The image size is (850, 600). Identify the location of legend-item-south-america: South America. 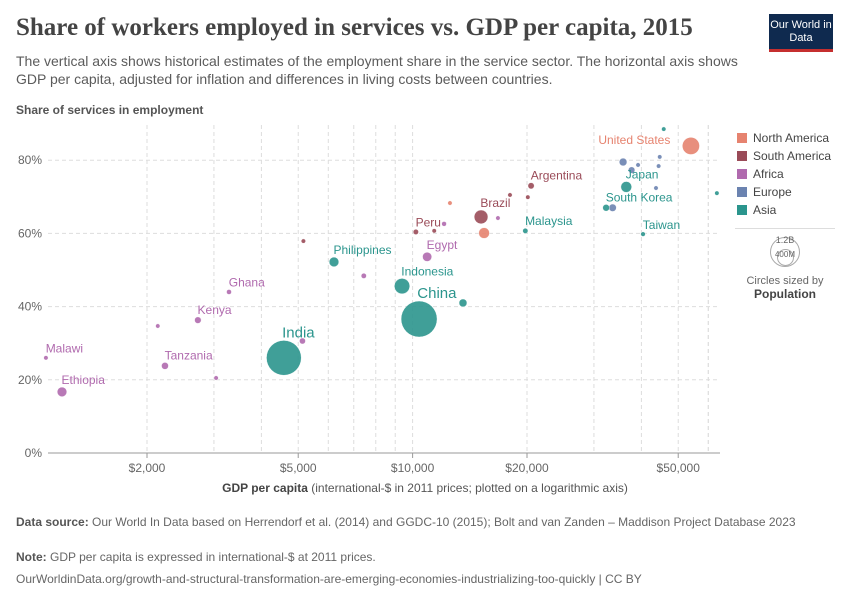
(784, 156).